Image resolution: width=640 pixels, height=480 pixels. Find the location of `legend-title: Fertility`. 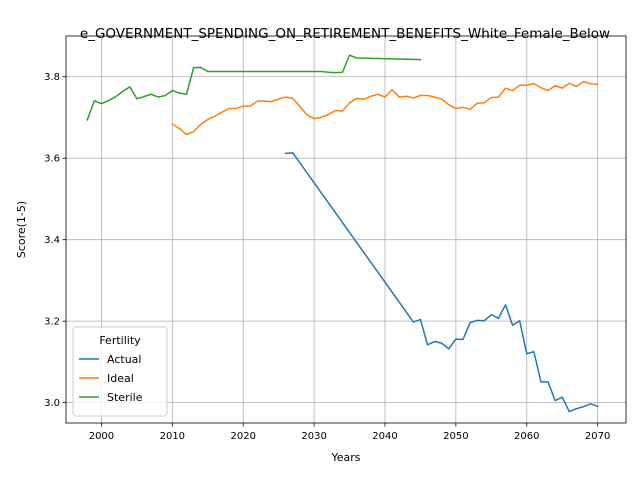

legend-title: Fertility is located at coordinates (120, 340).